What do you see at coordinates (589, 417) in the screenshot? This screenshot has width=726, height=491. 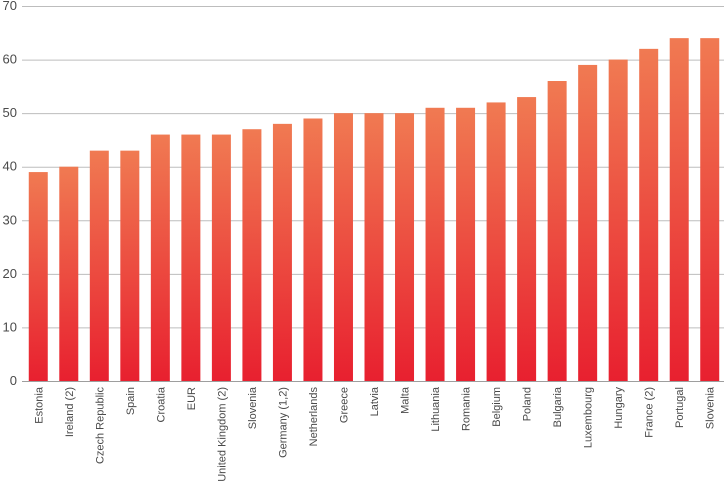 I see `x-tick-label: Luxembourg` at bounding box center [589, 417].